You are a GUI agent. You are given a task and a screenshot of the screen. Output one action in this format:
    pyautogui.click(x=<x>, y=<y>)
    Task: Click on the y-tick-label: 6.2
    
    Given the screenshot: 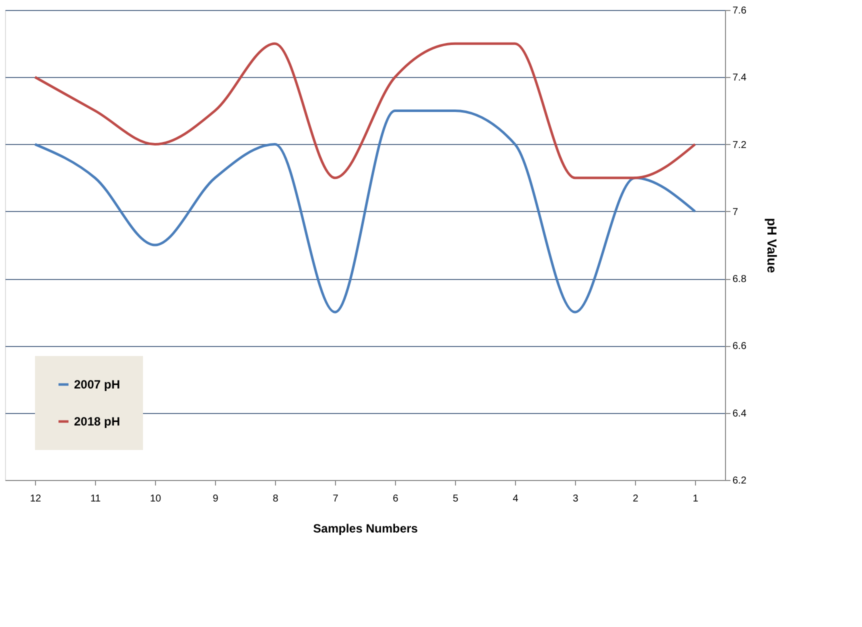 What is the action you would take?
    pyautogui.click(x=739, y=481)
    